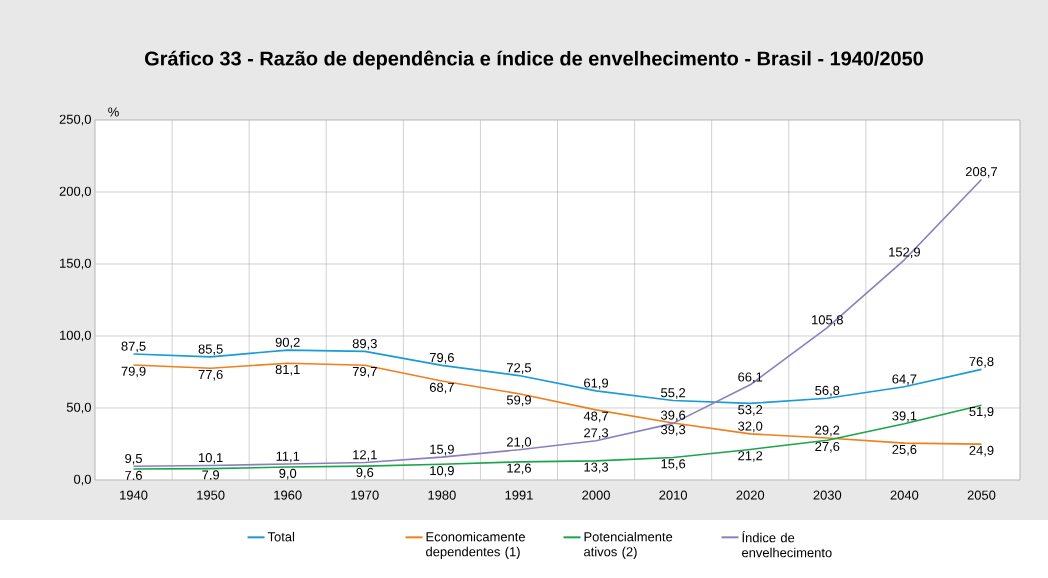 Image resolution: width=1048 pixels, height=578 pixels. What do you see at coordinates (288, 495) in the screenshot?
I see `x-tick-label: 1960` at bounding box center [288, 495].